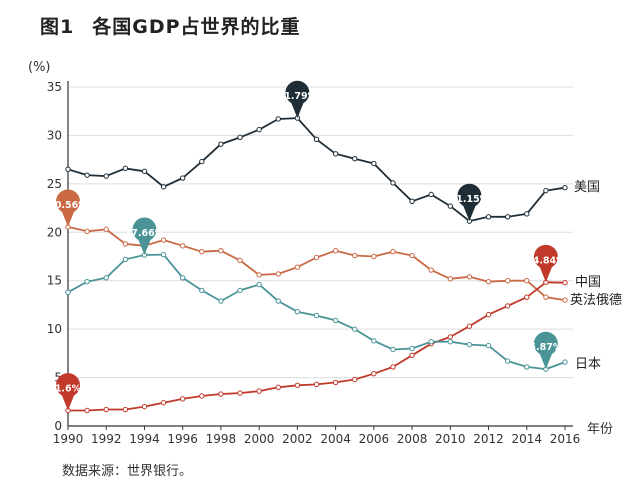 Image resolution: width=640 pixels, height=493 pixels. Describe the element at coordinates (196, 27) in the screenshot. I see `figure-title: 各国GDP占世界的比重` at that location.